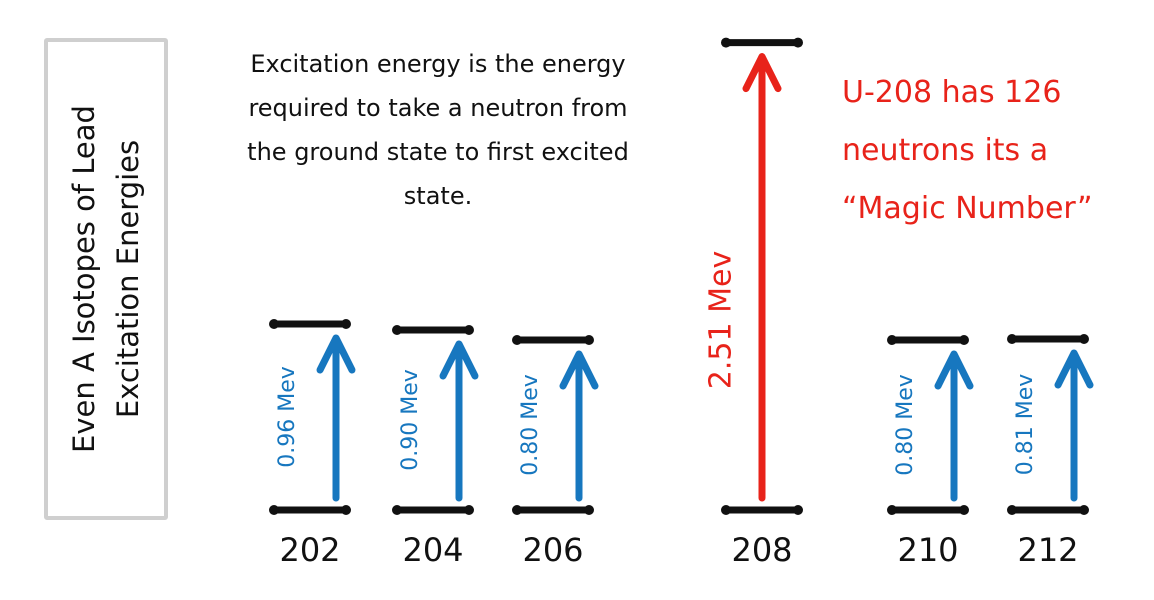 This screenshot has width=1154, height=600. I want to click on note-line-3: “Magic Number”, so click(967, 208).